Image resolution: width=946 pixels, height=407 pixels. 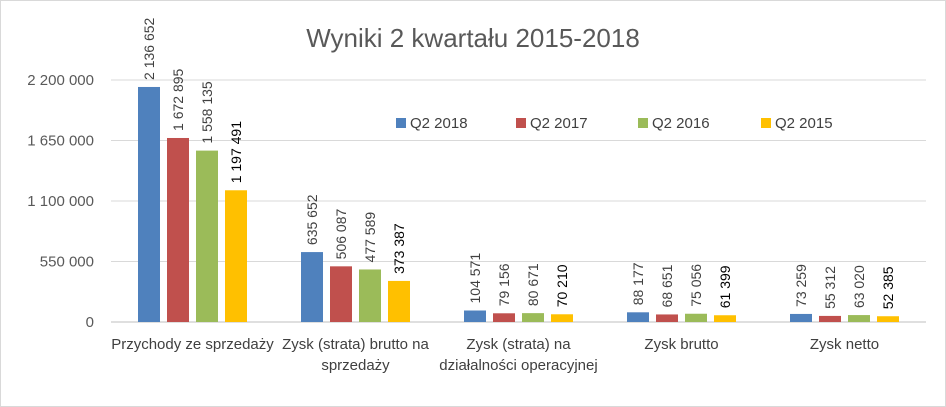 What do you see at coordinates (725, 286) in the screenshot?
I see `data-label: 61 399` at bounding box center [725, 286].